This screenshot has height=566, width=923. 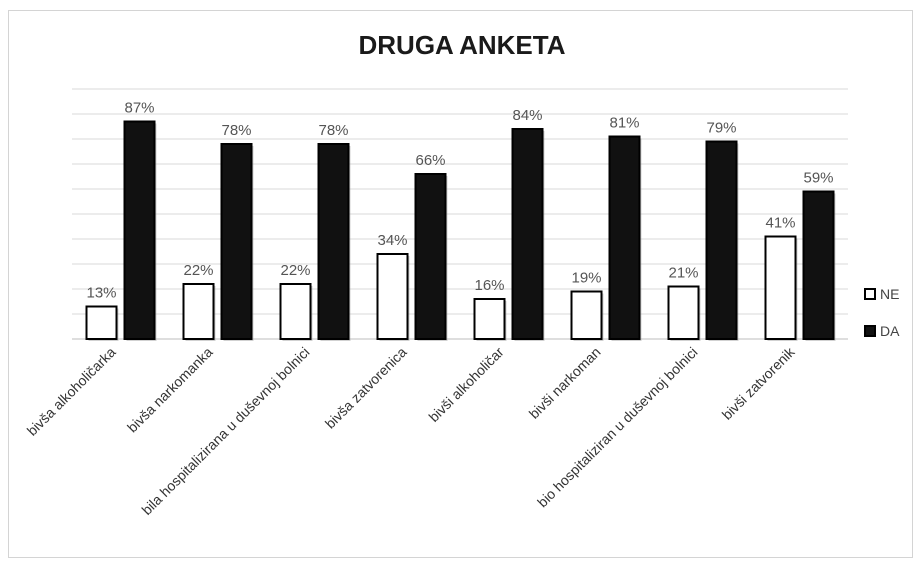 What do you see at coordinates (870, 331) in the screenshot?
I see `legend-swatch-da` at bounding box center [870, 331].